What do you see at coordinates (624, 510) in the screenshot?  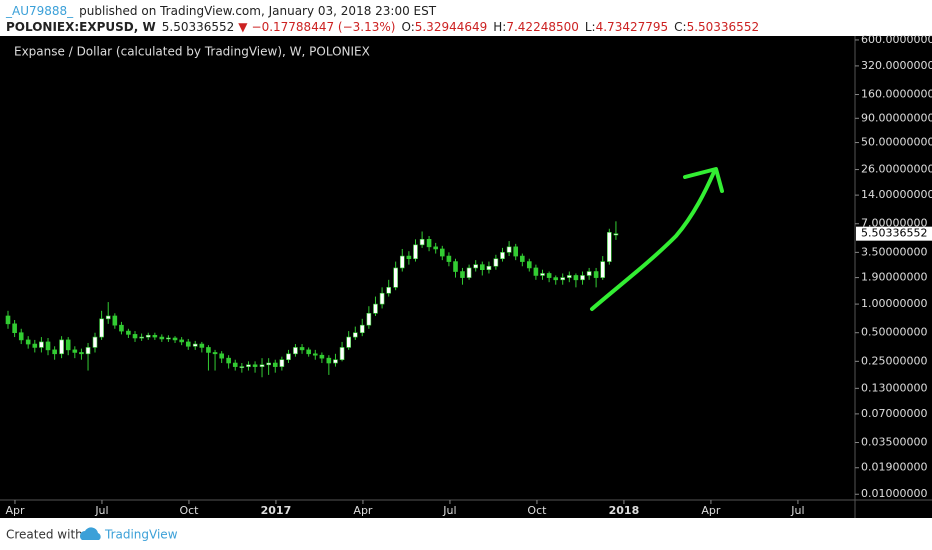 I see `x-tick-label: 2018` at bounding box center [624, 510].